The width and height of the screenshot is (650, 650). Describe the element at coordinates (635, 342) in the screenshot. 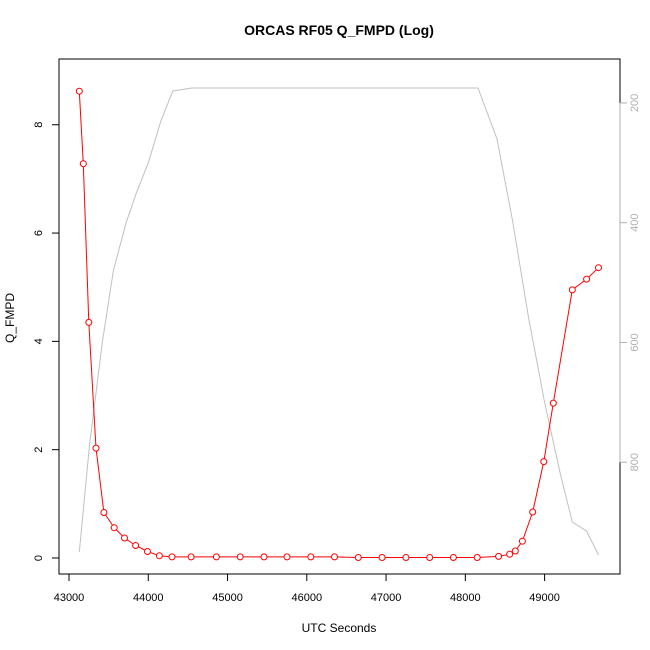

I see `y2-tick-label: 600` at that location.